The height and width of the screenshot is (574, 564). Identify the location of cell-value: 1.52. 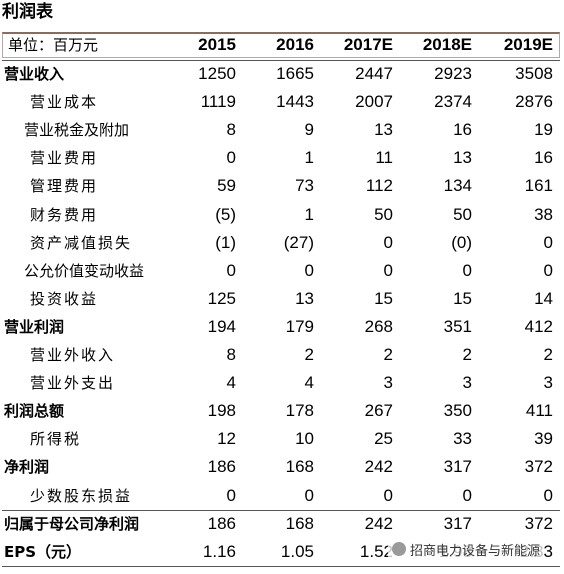
(376, 551).